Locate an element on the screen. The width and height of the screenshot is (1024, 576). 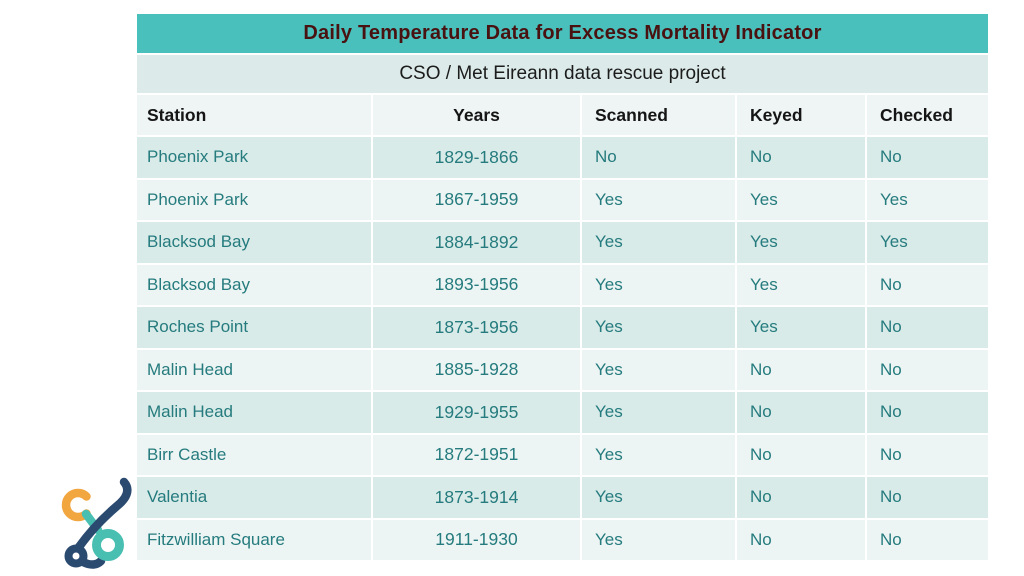
column-header-scanned: Scanned is located at coordinates (658, 115).